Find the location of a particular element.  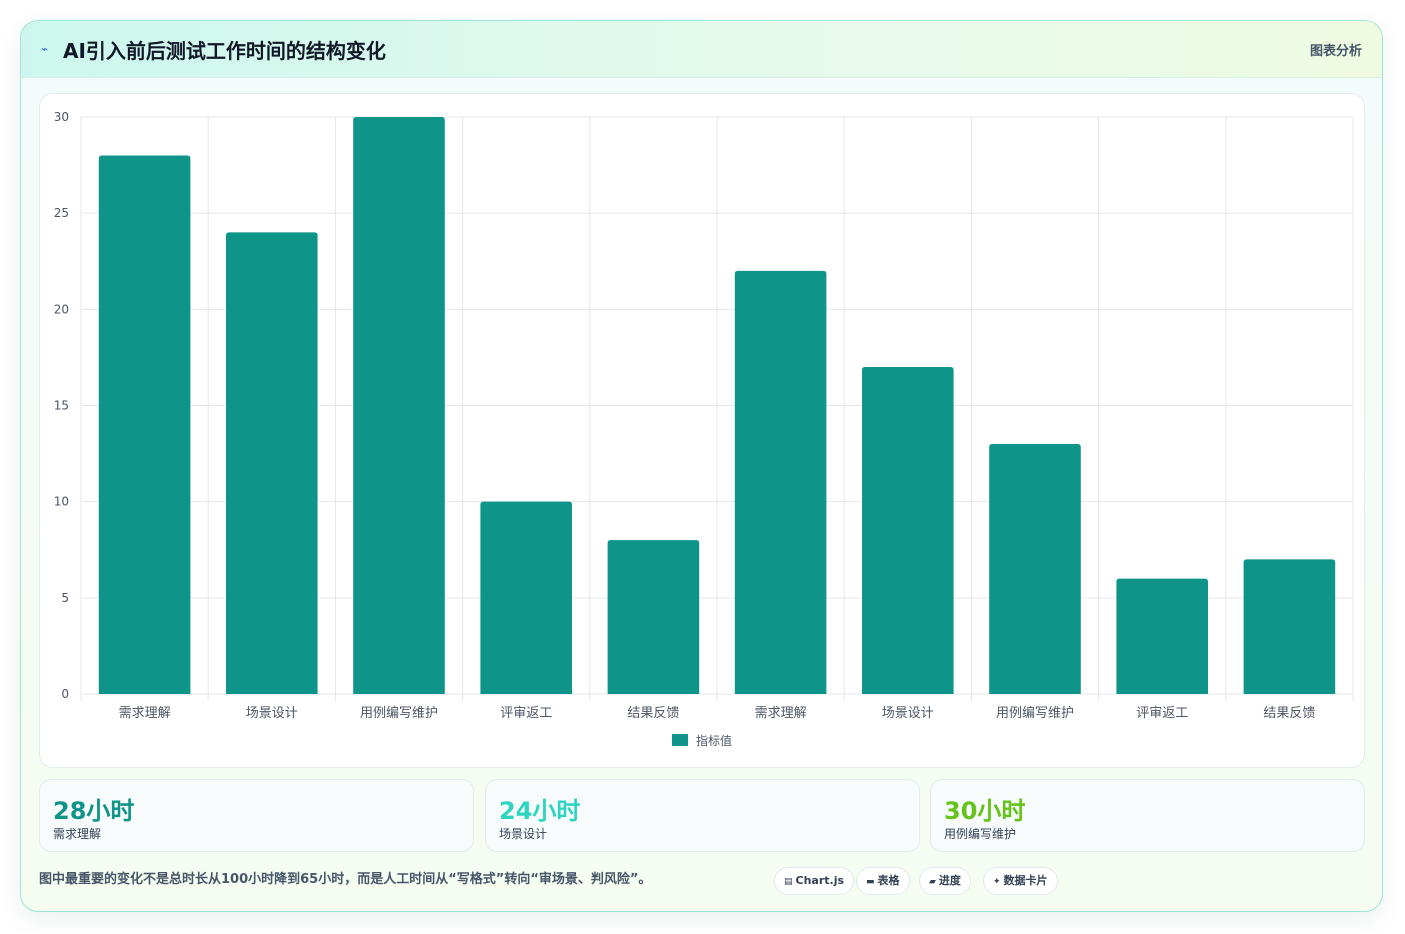

chip-label: 表格 is located at coordinates (888, 880).